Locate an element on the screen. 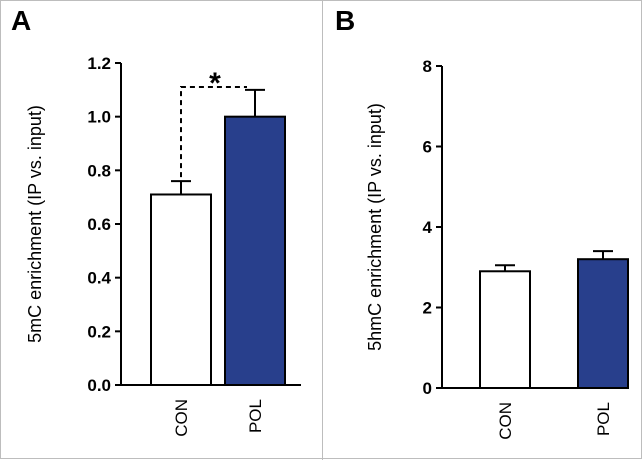 This screenshot has height=460, width=642. chart-a-y-tick-label: 1.0 is located at coordinates (99, 117).